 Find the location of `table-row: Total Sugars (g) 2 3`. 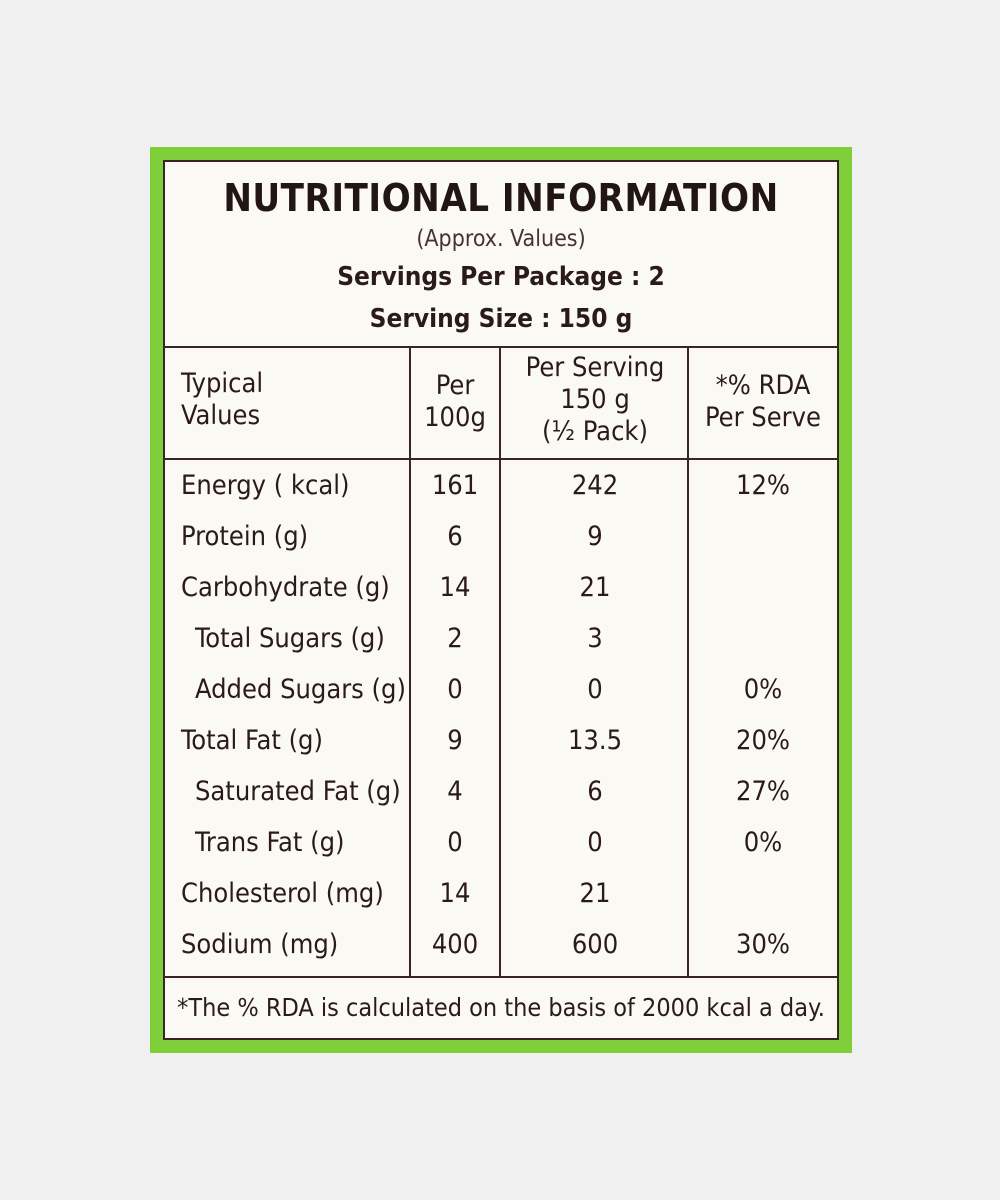

table-row: Total Sugars (g) 2 3 is located at coordinates (501, 638).